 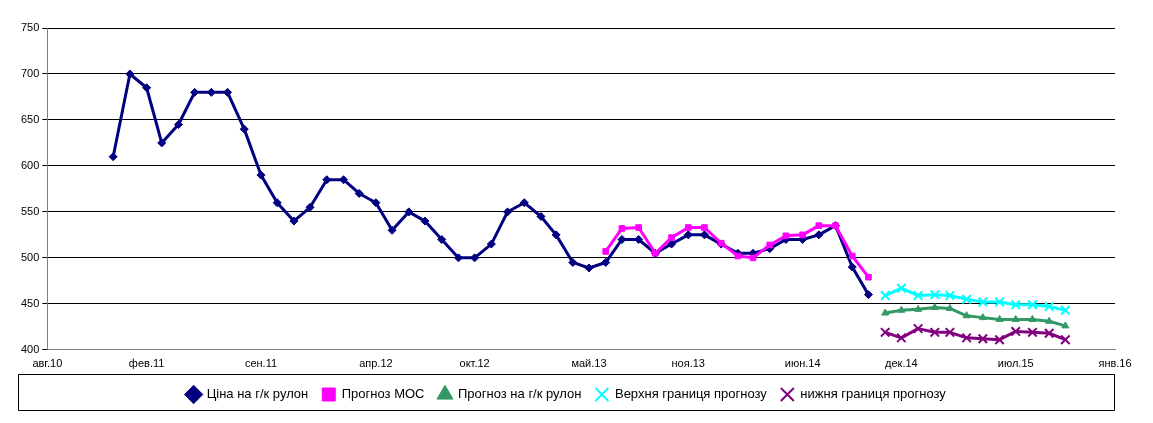 I want to click on y-tick-label: 400, so click(x=30, y=348).